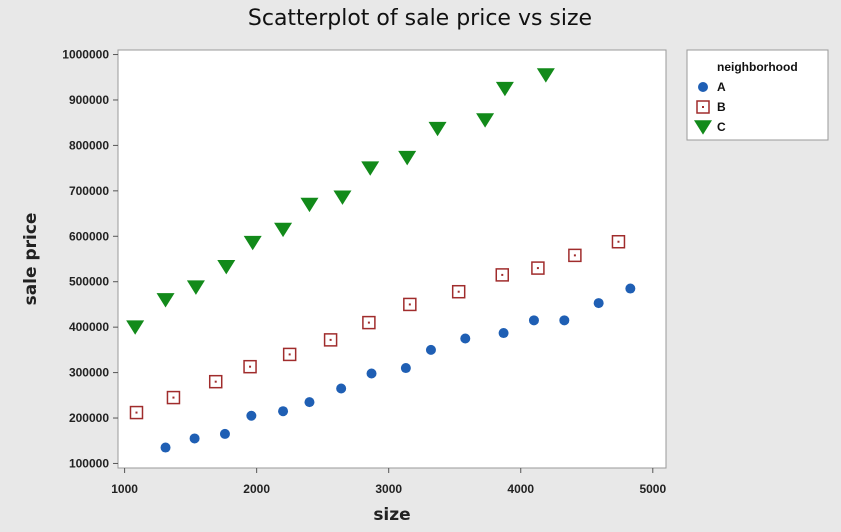  What do you see at coordinates (31, 259) in the screenshot?
I see `y-axis-label: sale price` at bounding box center [31, 259].